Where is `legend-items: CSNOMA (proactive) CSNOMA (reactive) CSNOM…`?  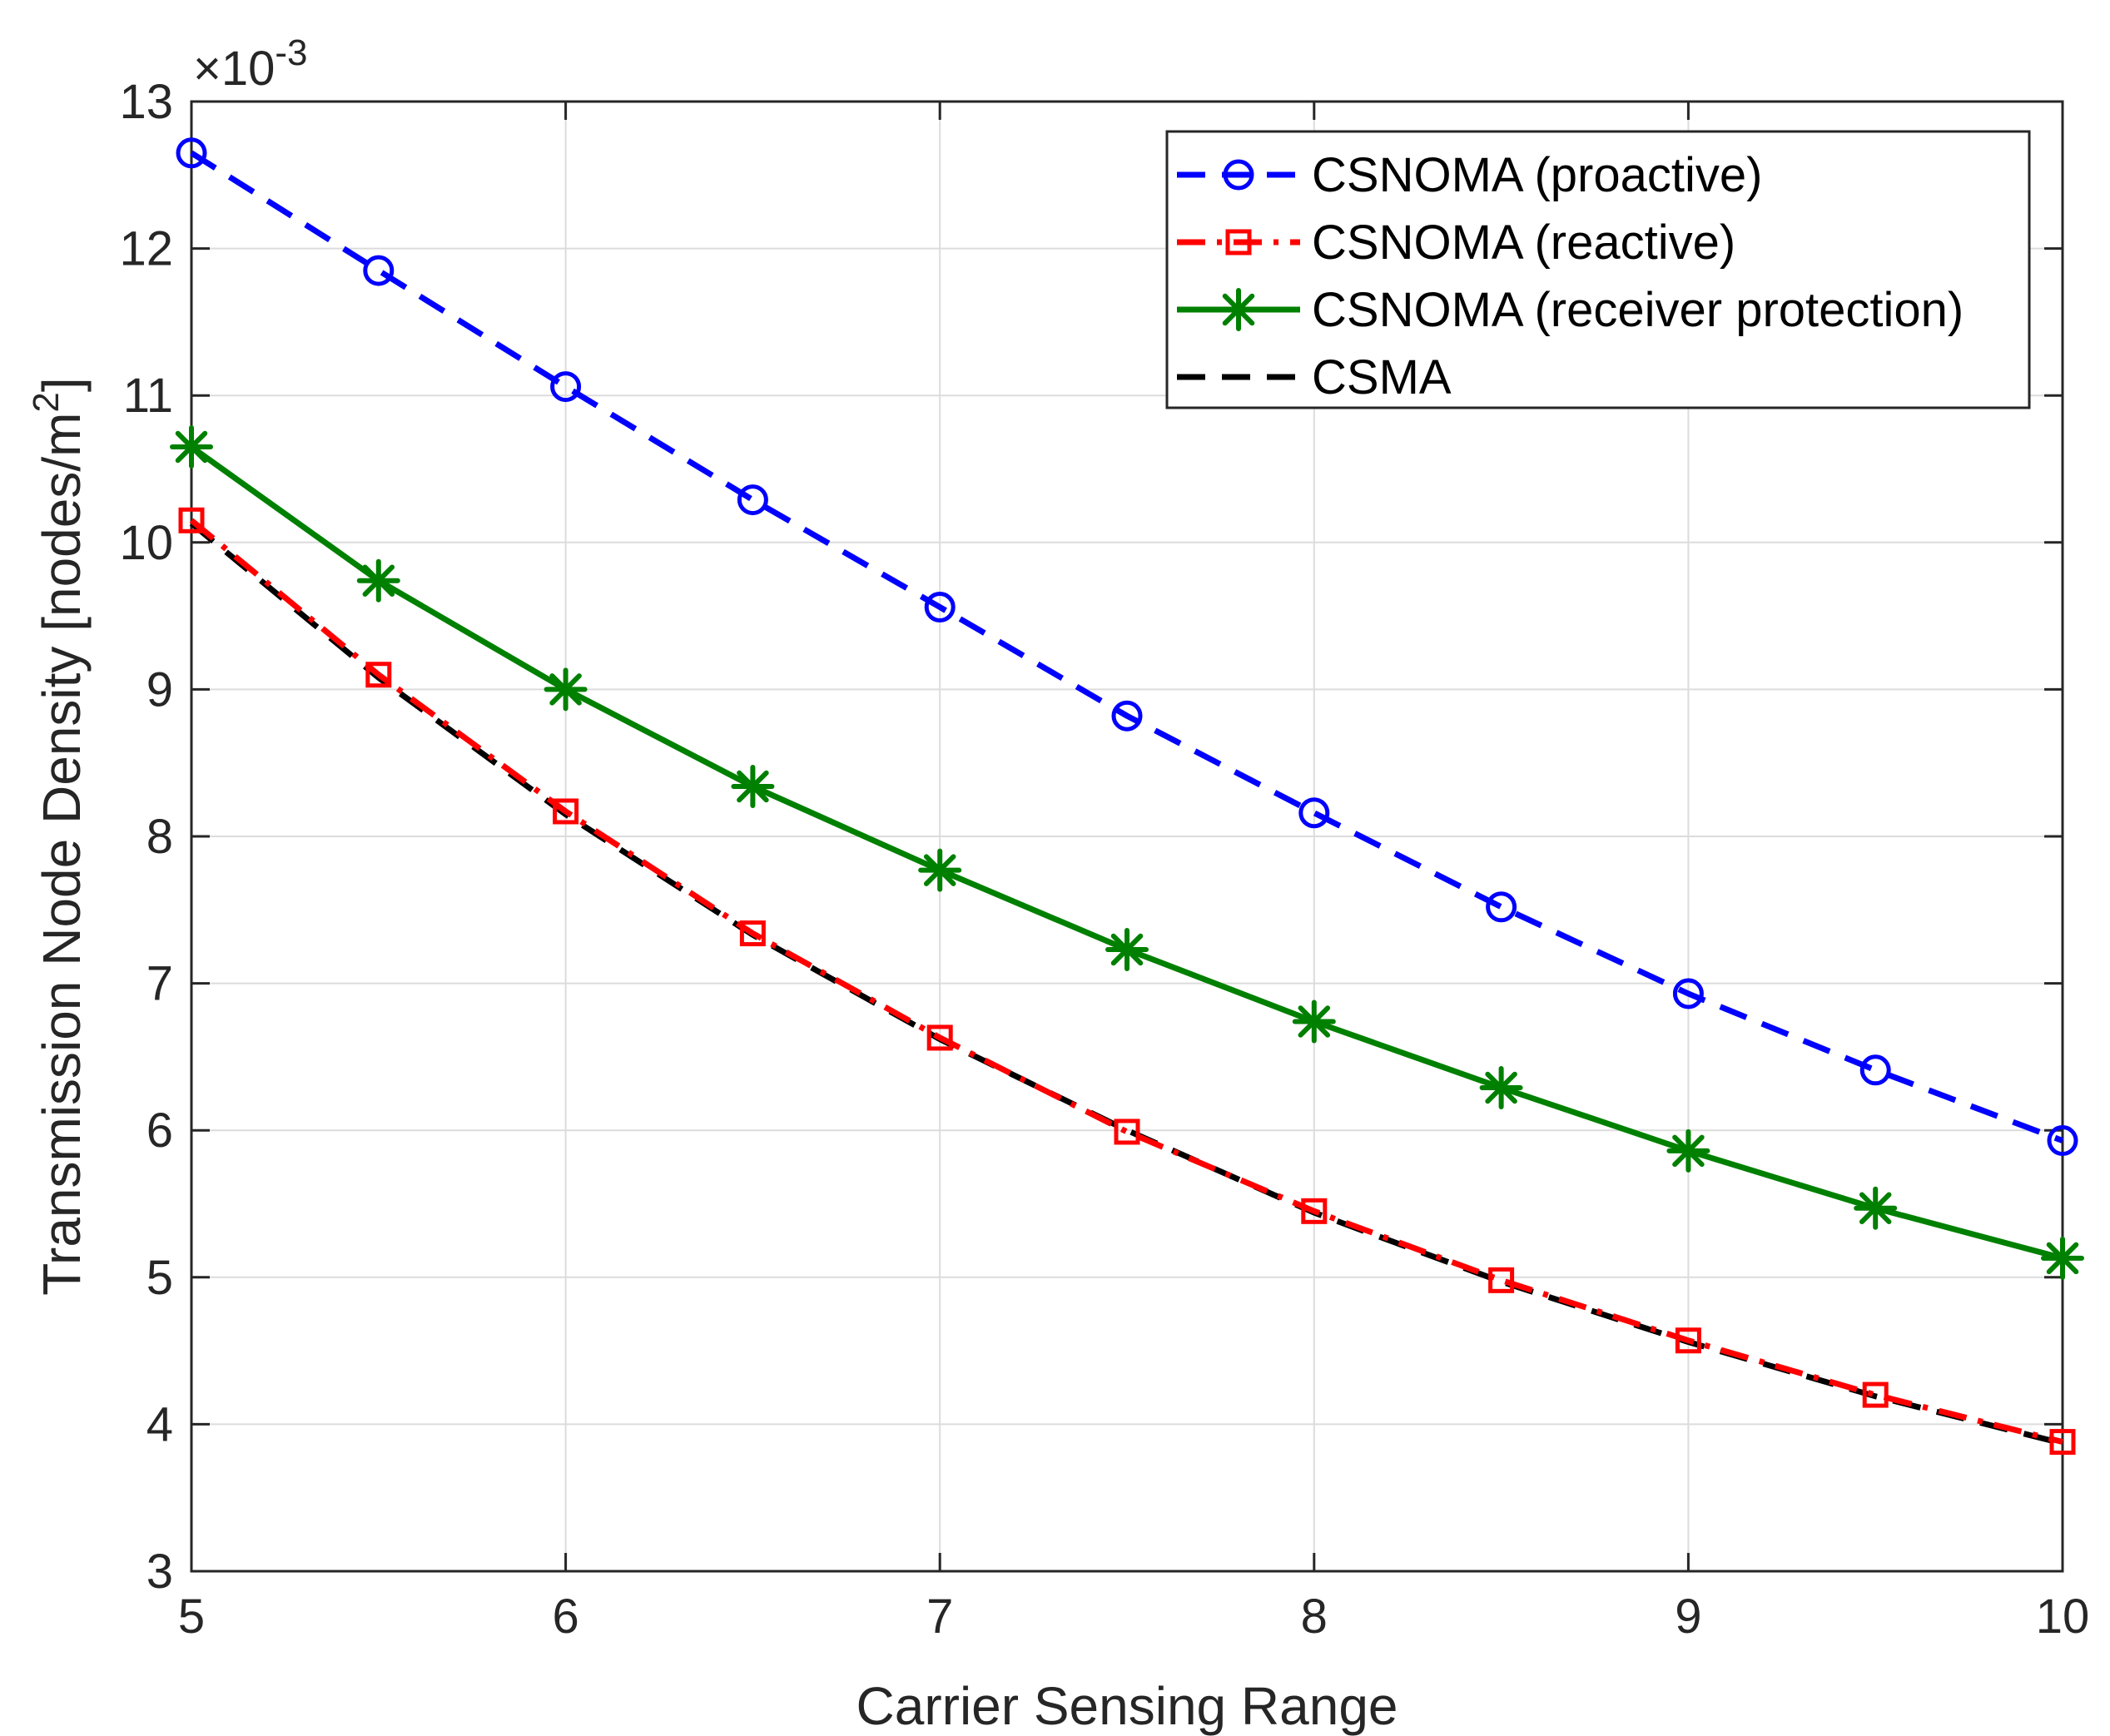 legend-items: CSNOMA (proactive) CSNOMA (reactive) CSNOM… is located at coordinates (1570, 276).